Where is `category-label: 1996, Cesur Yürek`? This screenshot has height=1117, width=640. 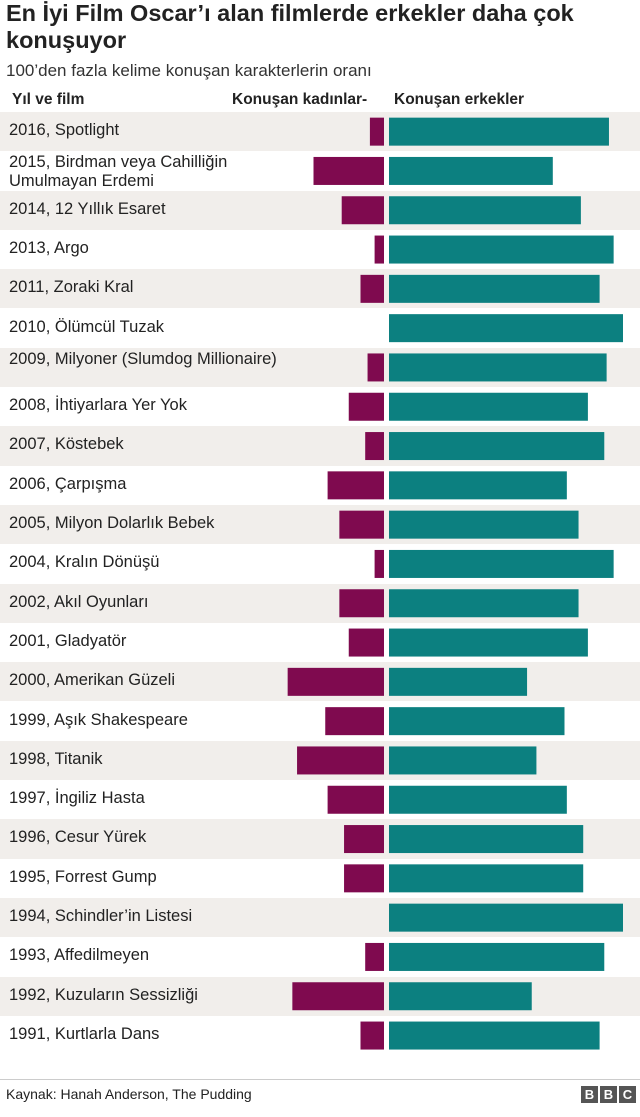
category-label: 1996, Cesur Yürek is located at coordinates (78, 837).